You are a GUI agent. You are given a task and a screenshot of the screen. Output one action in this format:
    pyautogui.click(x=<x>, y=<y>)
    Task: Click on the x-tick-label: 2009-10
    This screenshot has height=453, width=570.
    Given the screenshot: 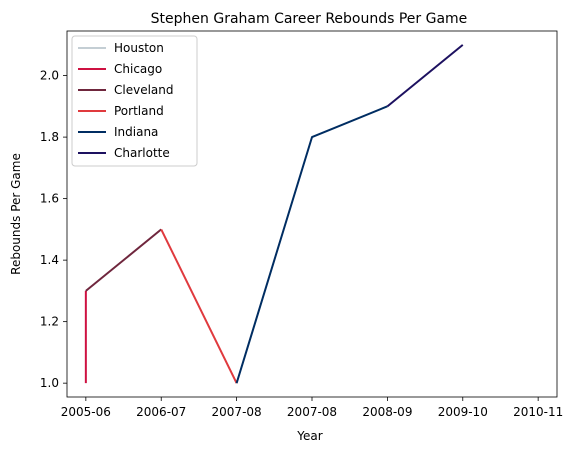 What is the action you would take?
    pyautogui.click(x=463, y=412)
    